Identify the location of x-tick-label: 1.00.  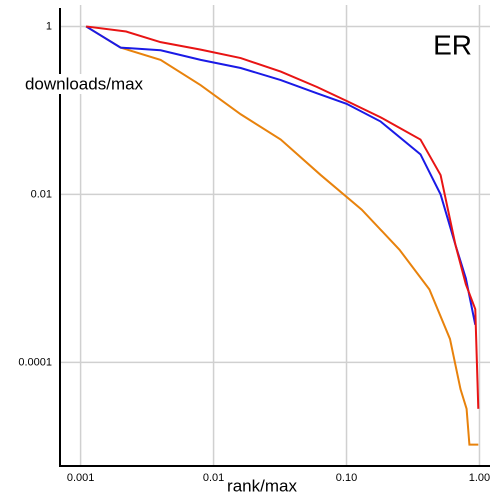
(479, 478).